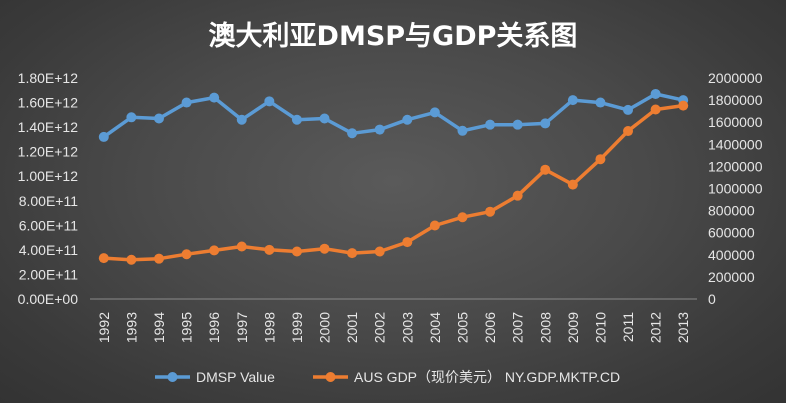 This screenshot has width=786, height=403. What do you see at coordinates (628, 327) in the screenshot?
I see `x-axis-tick-label: 2011` at bounding box center [628, 327].